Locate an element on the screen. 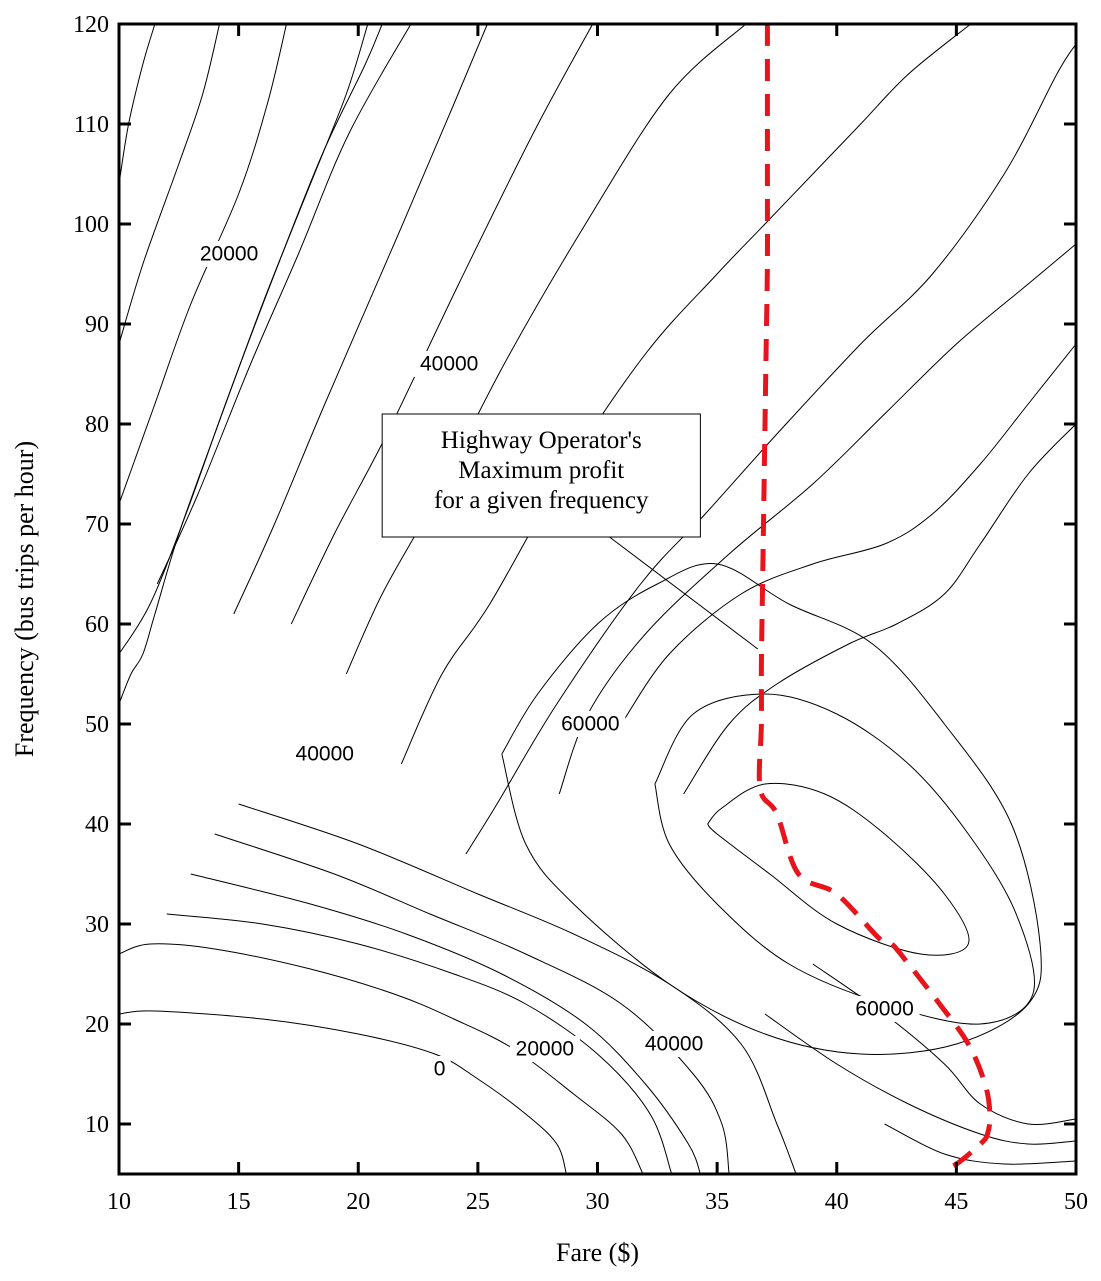  contour-label-group: 0 is located at coordinates (439, 1069).